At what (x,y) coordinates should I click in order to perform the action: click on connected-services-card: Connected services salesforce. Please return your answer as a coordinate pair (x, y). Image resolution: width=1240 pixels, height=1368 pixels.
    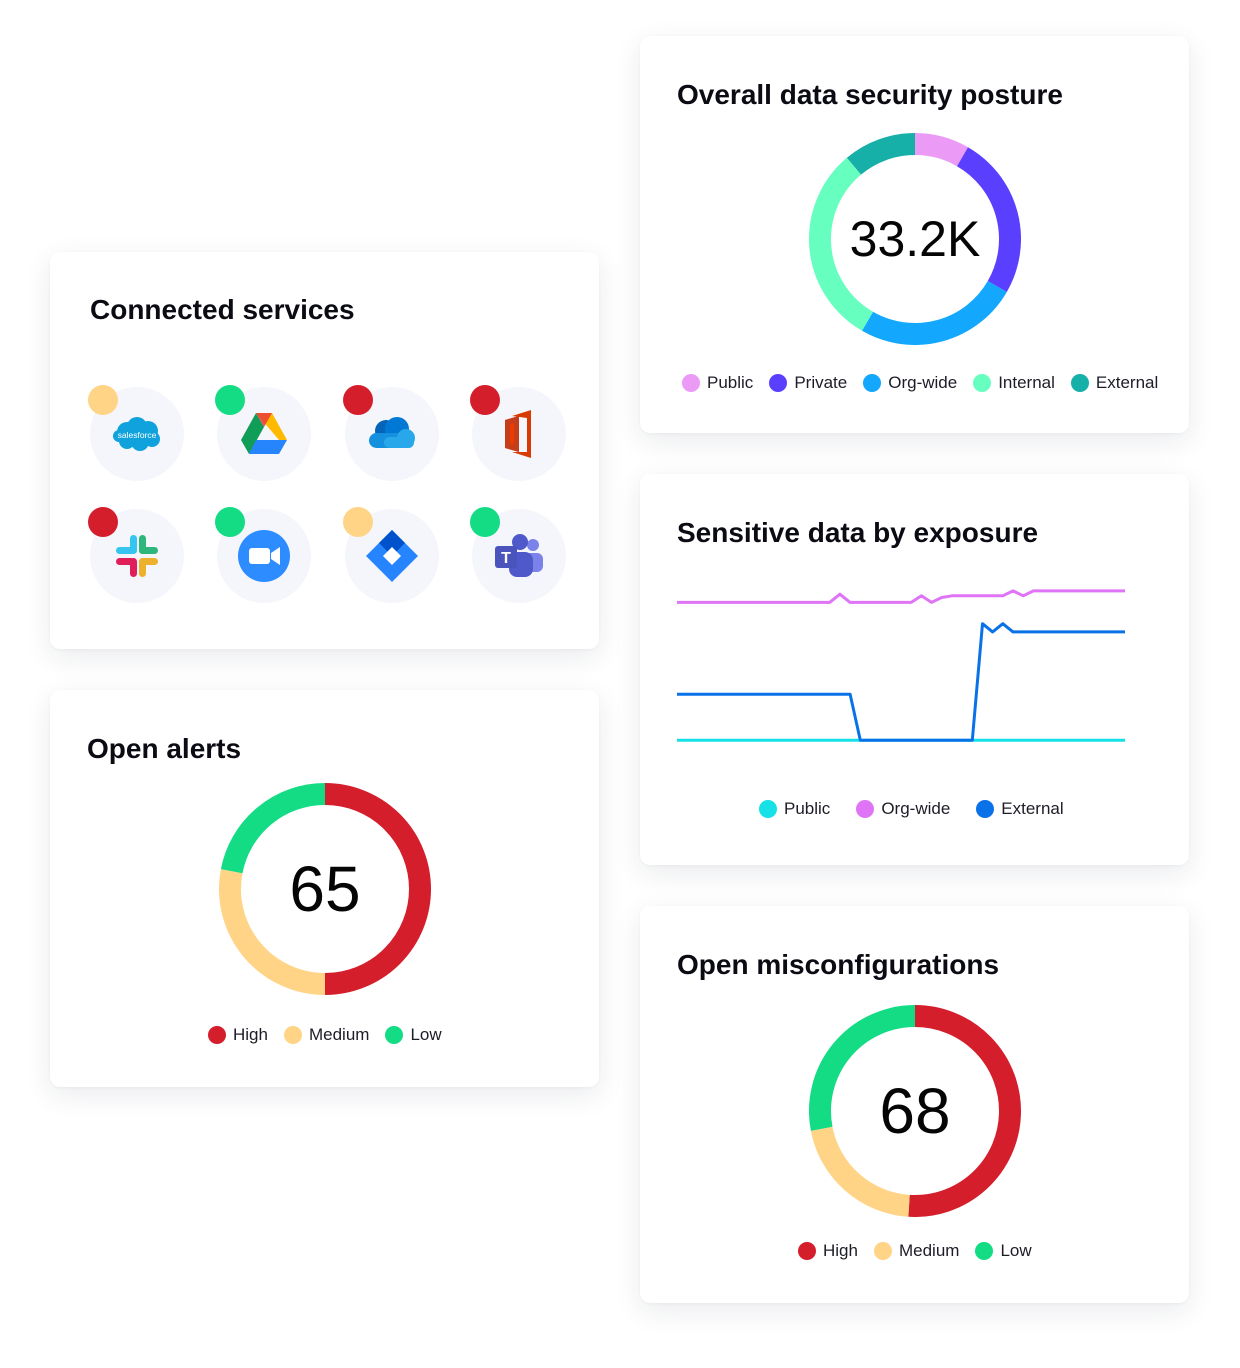
    Looking at the image, I should click on (324, 450).